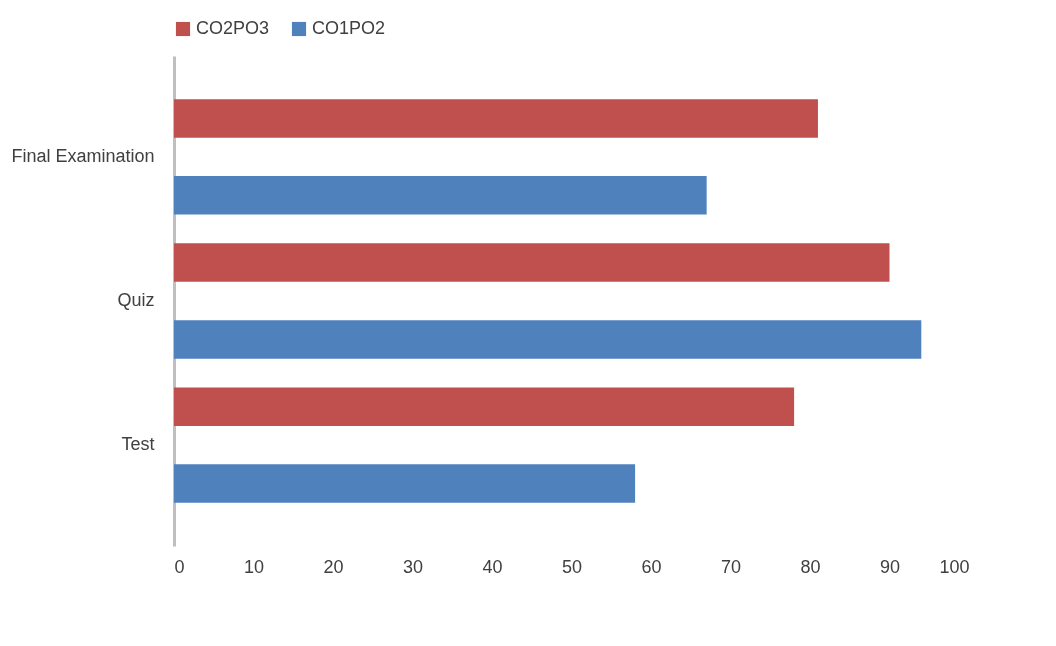 This screenshot has height=646, width=1056. Describe the element at coordinates (810, 566) in the screenshot. I see `x-tick-label: 80` at that location.